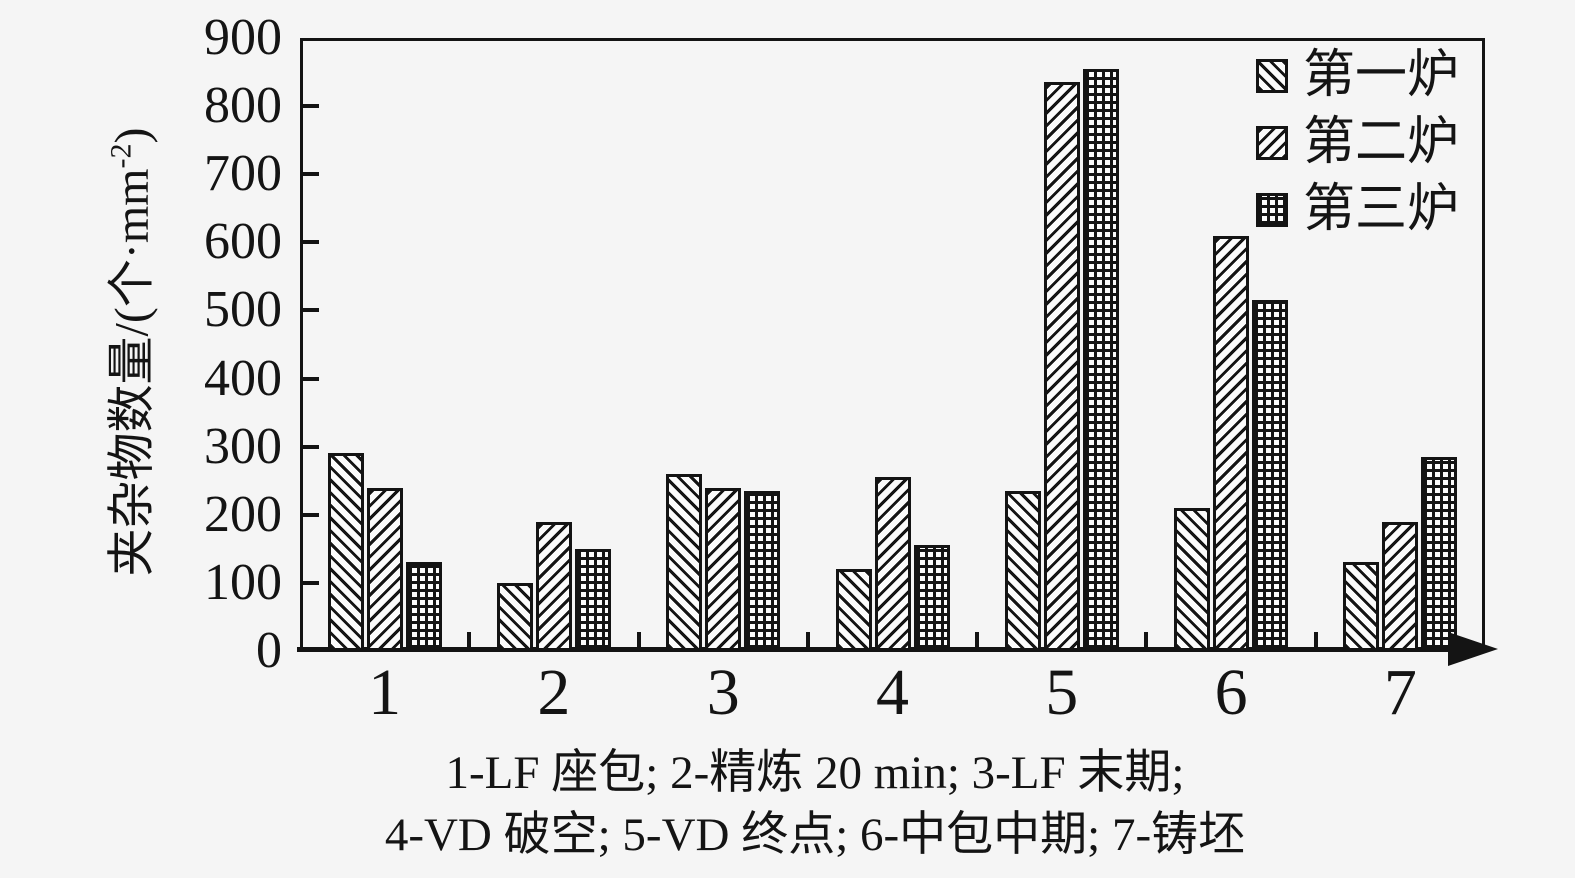  What do you see at coordinates (515, 617) in the screenshot?
I see `bar-series1-group2` at bounding box center [515, 617].